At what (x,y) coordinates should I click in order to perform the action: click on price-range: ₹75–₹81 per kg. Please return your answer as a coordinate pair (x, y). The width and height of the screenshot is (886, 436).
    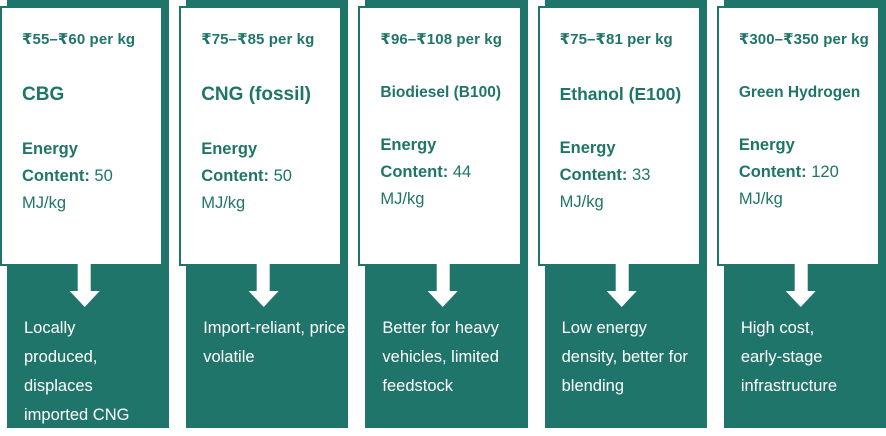
    Looking at the image, I should click on (616, 39).